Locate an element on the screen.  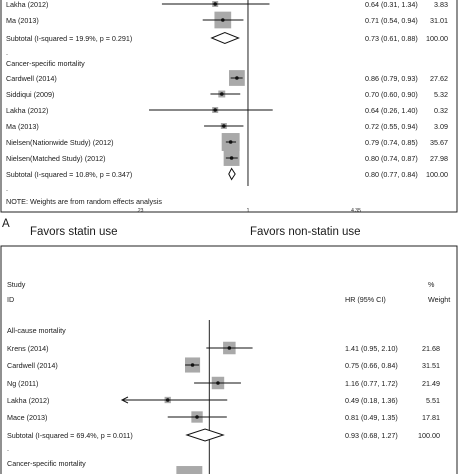
panel-b-row-weight: 100.00 is located at coordinates (429, 435).